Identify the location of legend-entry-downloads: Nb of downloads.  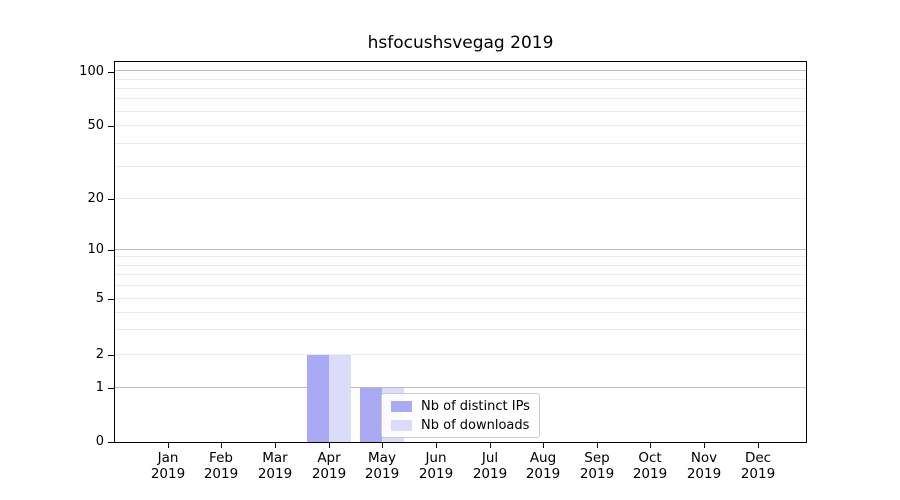
(460, 425).